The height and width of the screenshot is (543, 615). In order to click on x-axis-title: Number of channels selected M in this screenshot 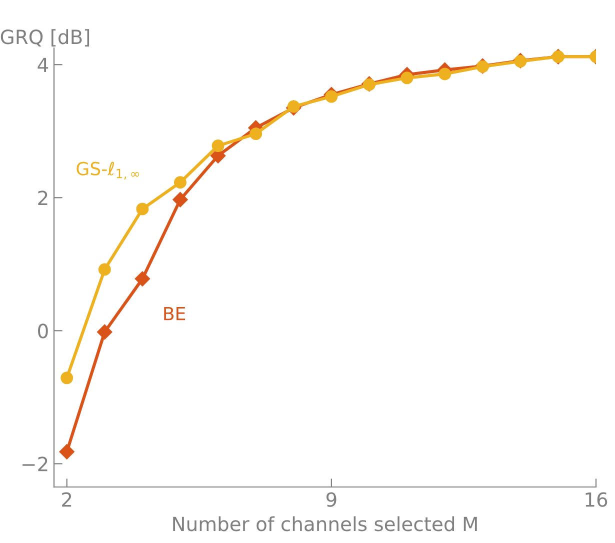, I will do `click(325, 524)`.